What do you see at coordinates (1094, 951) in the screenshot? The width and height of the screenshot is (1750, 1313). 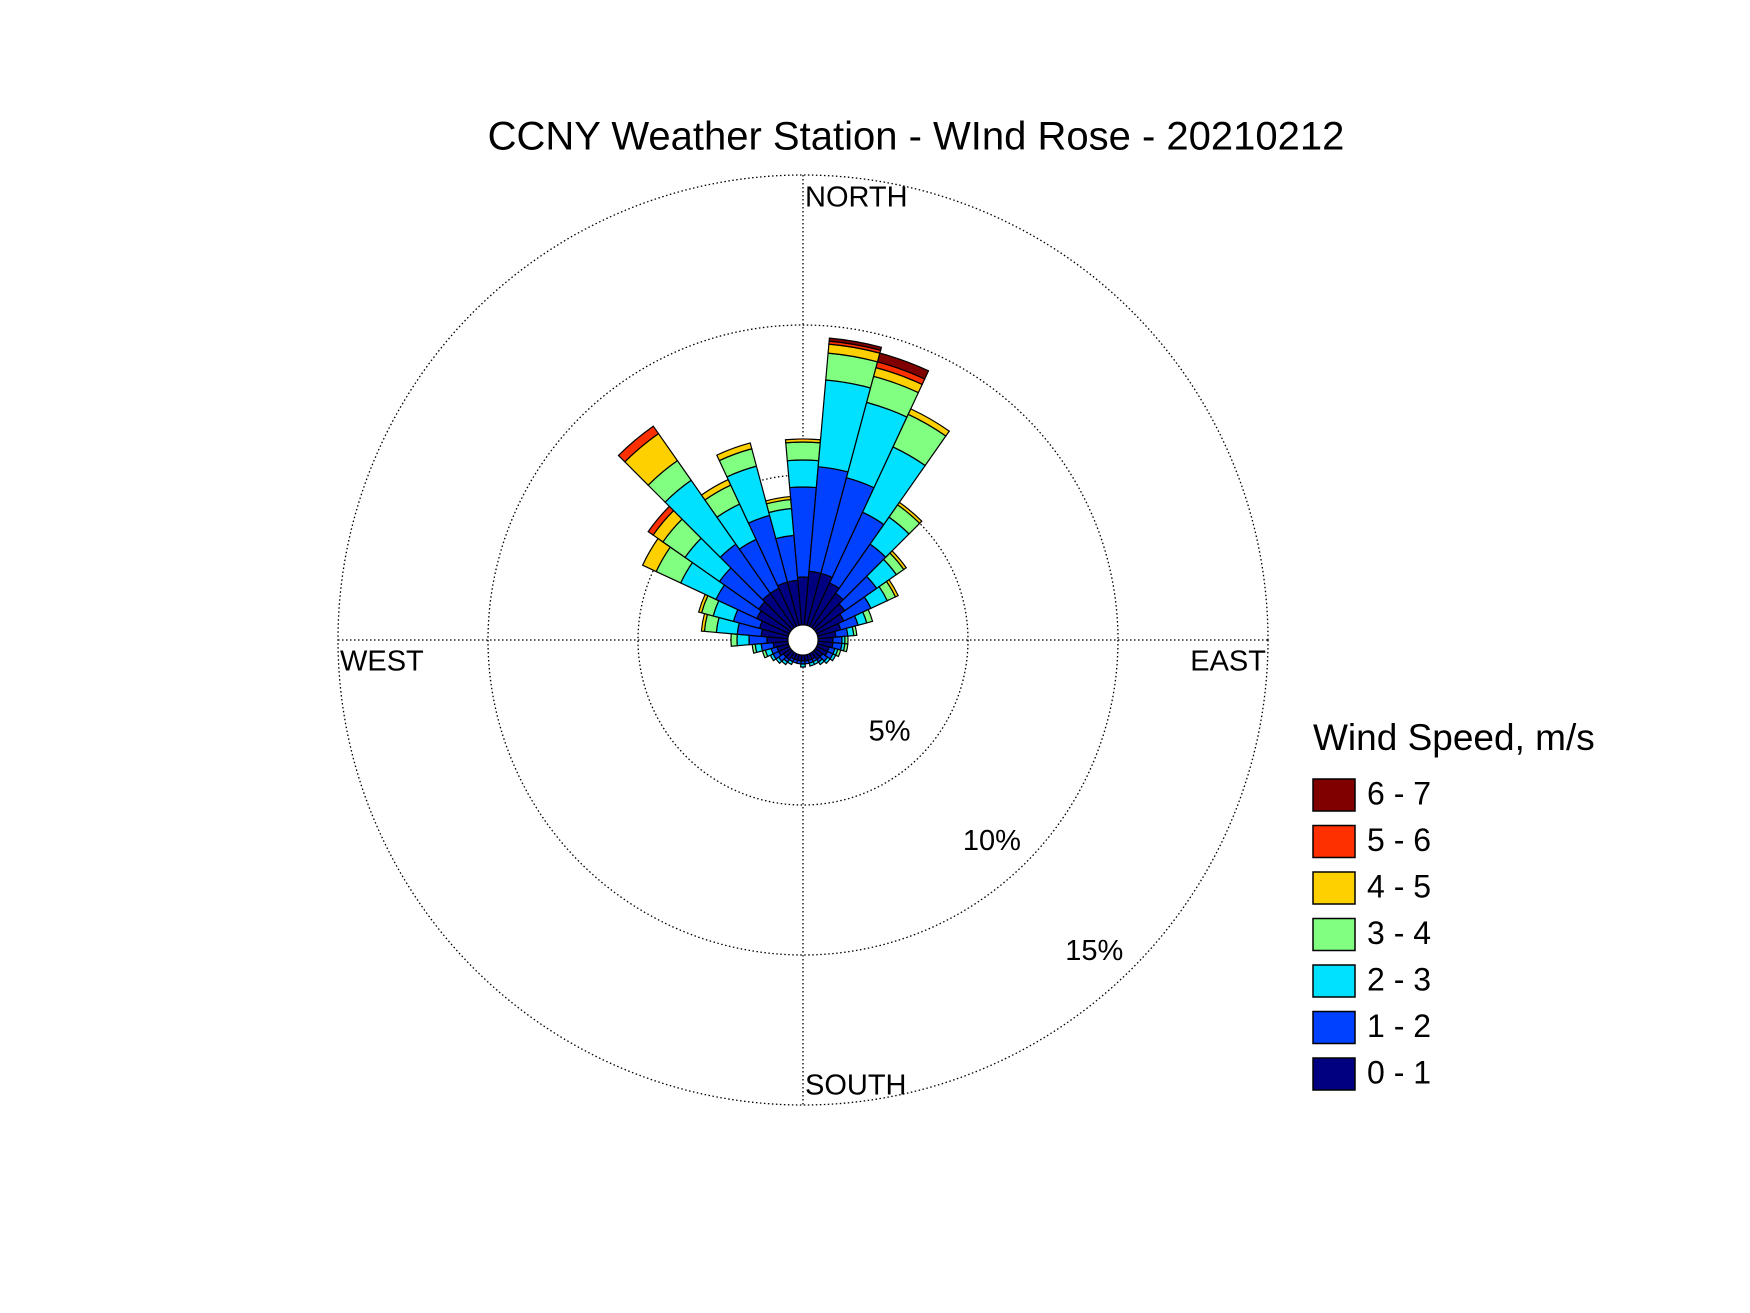 I see `r-tick-label: 15%` at bounding box center [1094, 951].